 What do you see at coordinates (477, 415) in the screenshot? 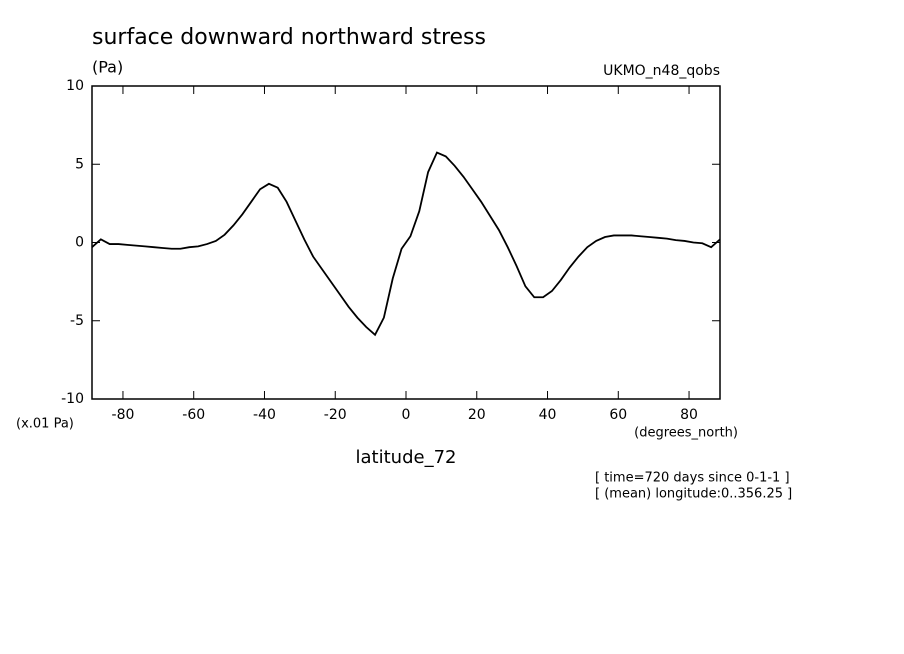
I see `x-tick-label: 20` at bounding box center [477, 415].